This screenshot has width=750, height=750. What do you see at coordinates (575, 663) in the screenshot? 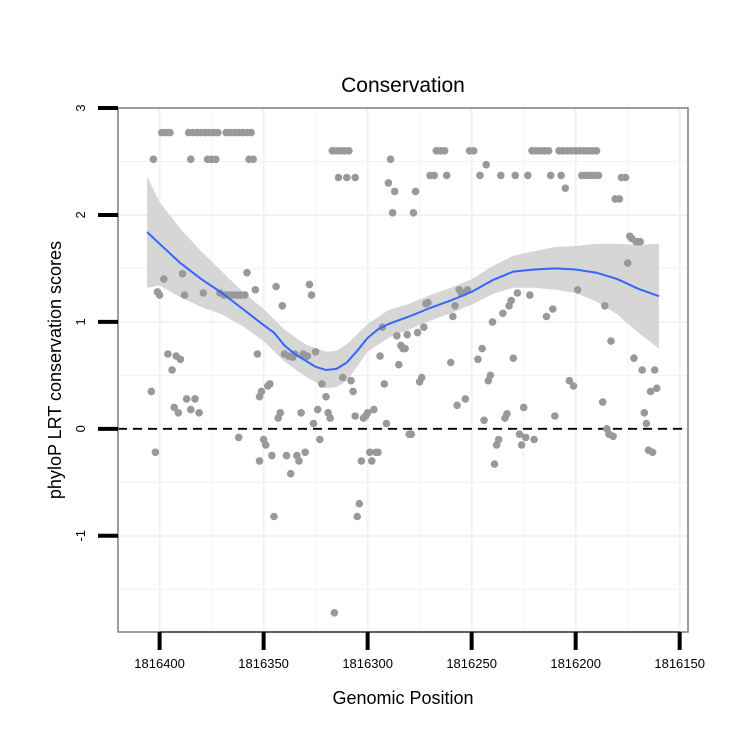
I see `x-tick-label: 1816200` at bounding box center [575, 663].